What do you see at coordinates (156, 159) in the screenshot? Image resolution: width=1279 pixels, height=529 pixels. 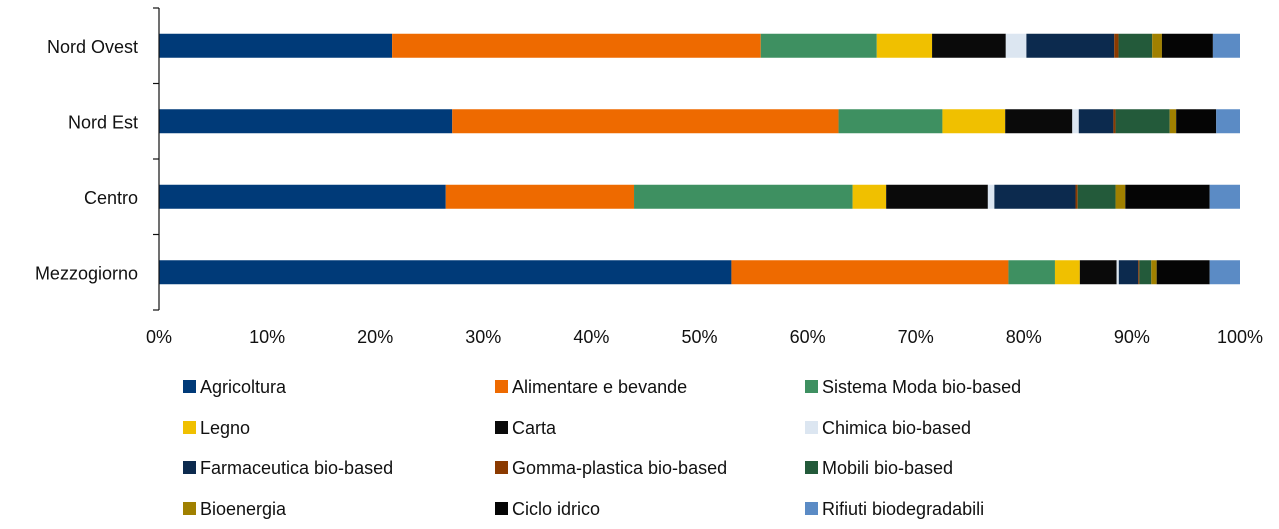 I see `axes` at bounding box center [156, 159].